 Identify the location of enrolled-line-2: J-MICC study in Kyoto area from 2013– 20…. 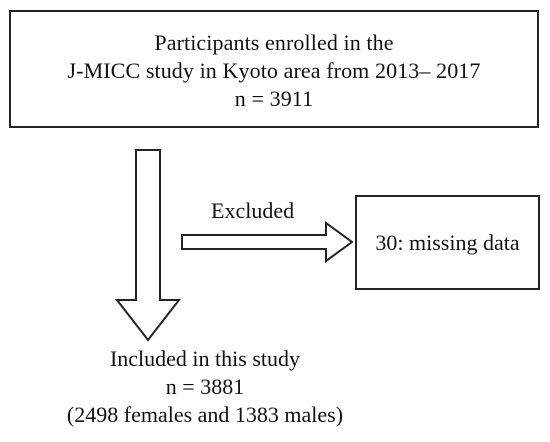
(274, 70).